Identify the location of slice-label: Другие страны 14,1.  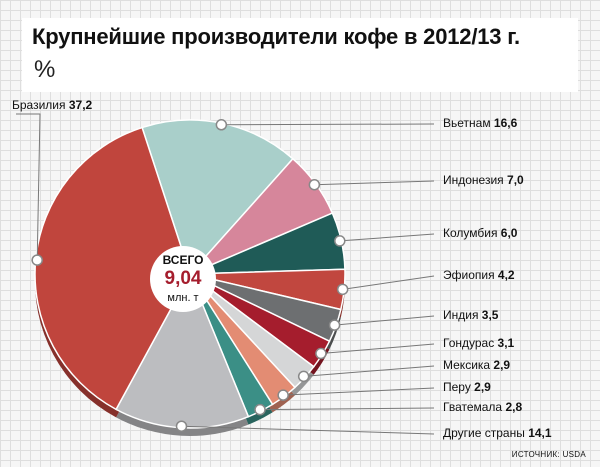
(497, 433).